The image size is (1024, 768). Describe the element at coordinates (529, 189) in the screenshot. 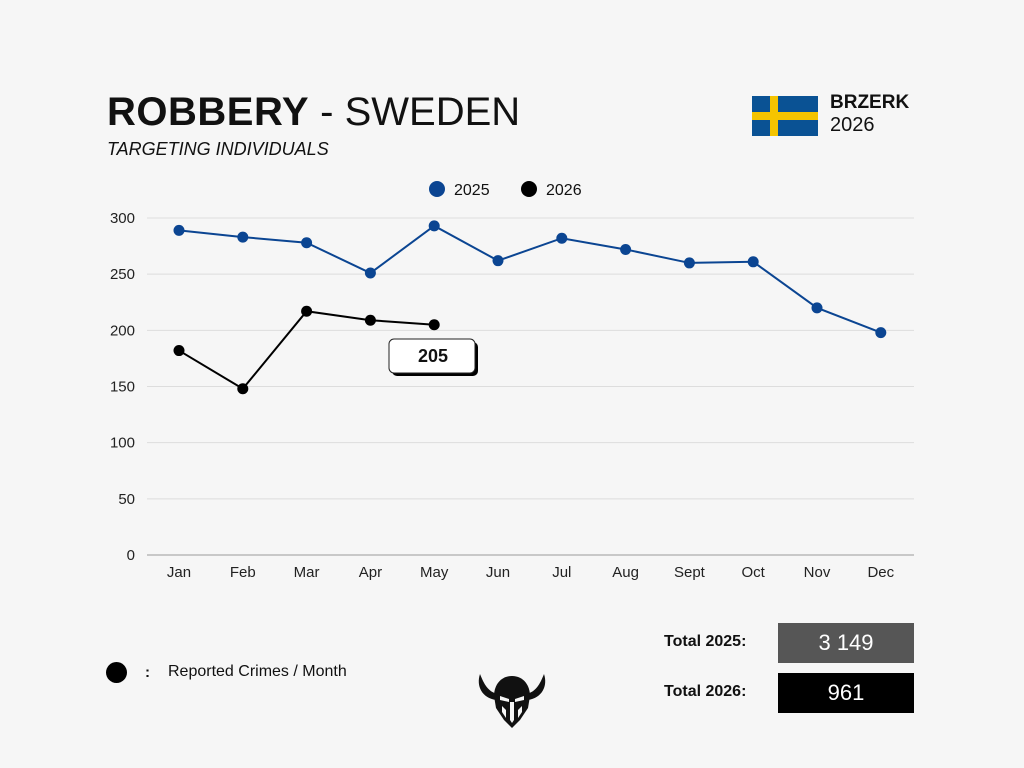

I see `legend-marker-2026` at that location.